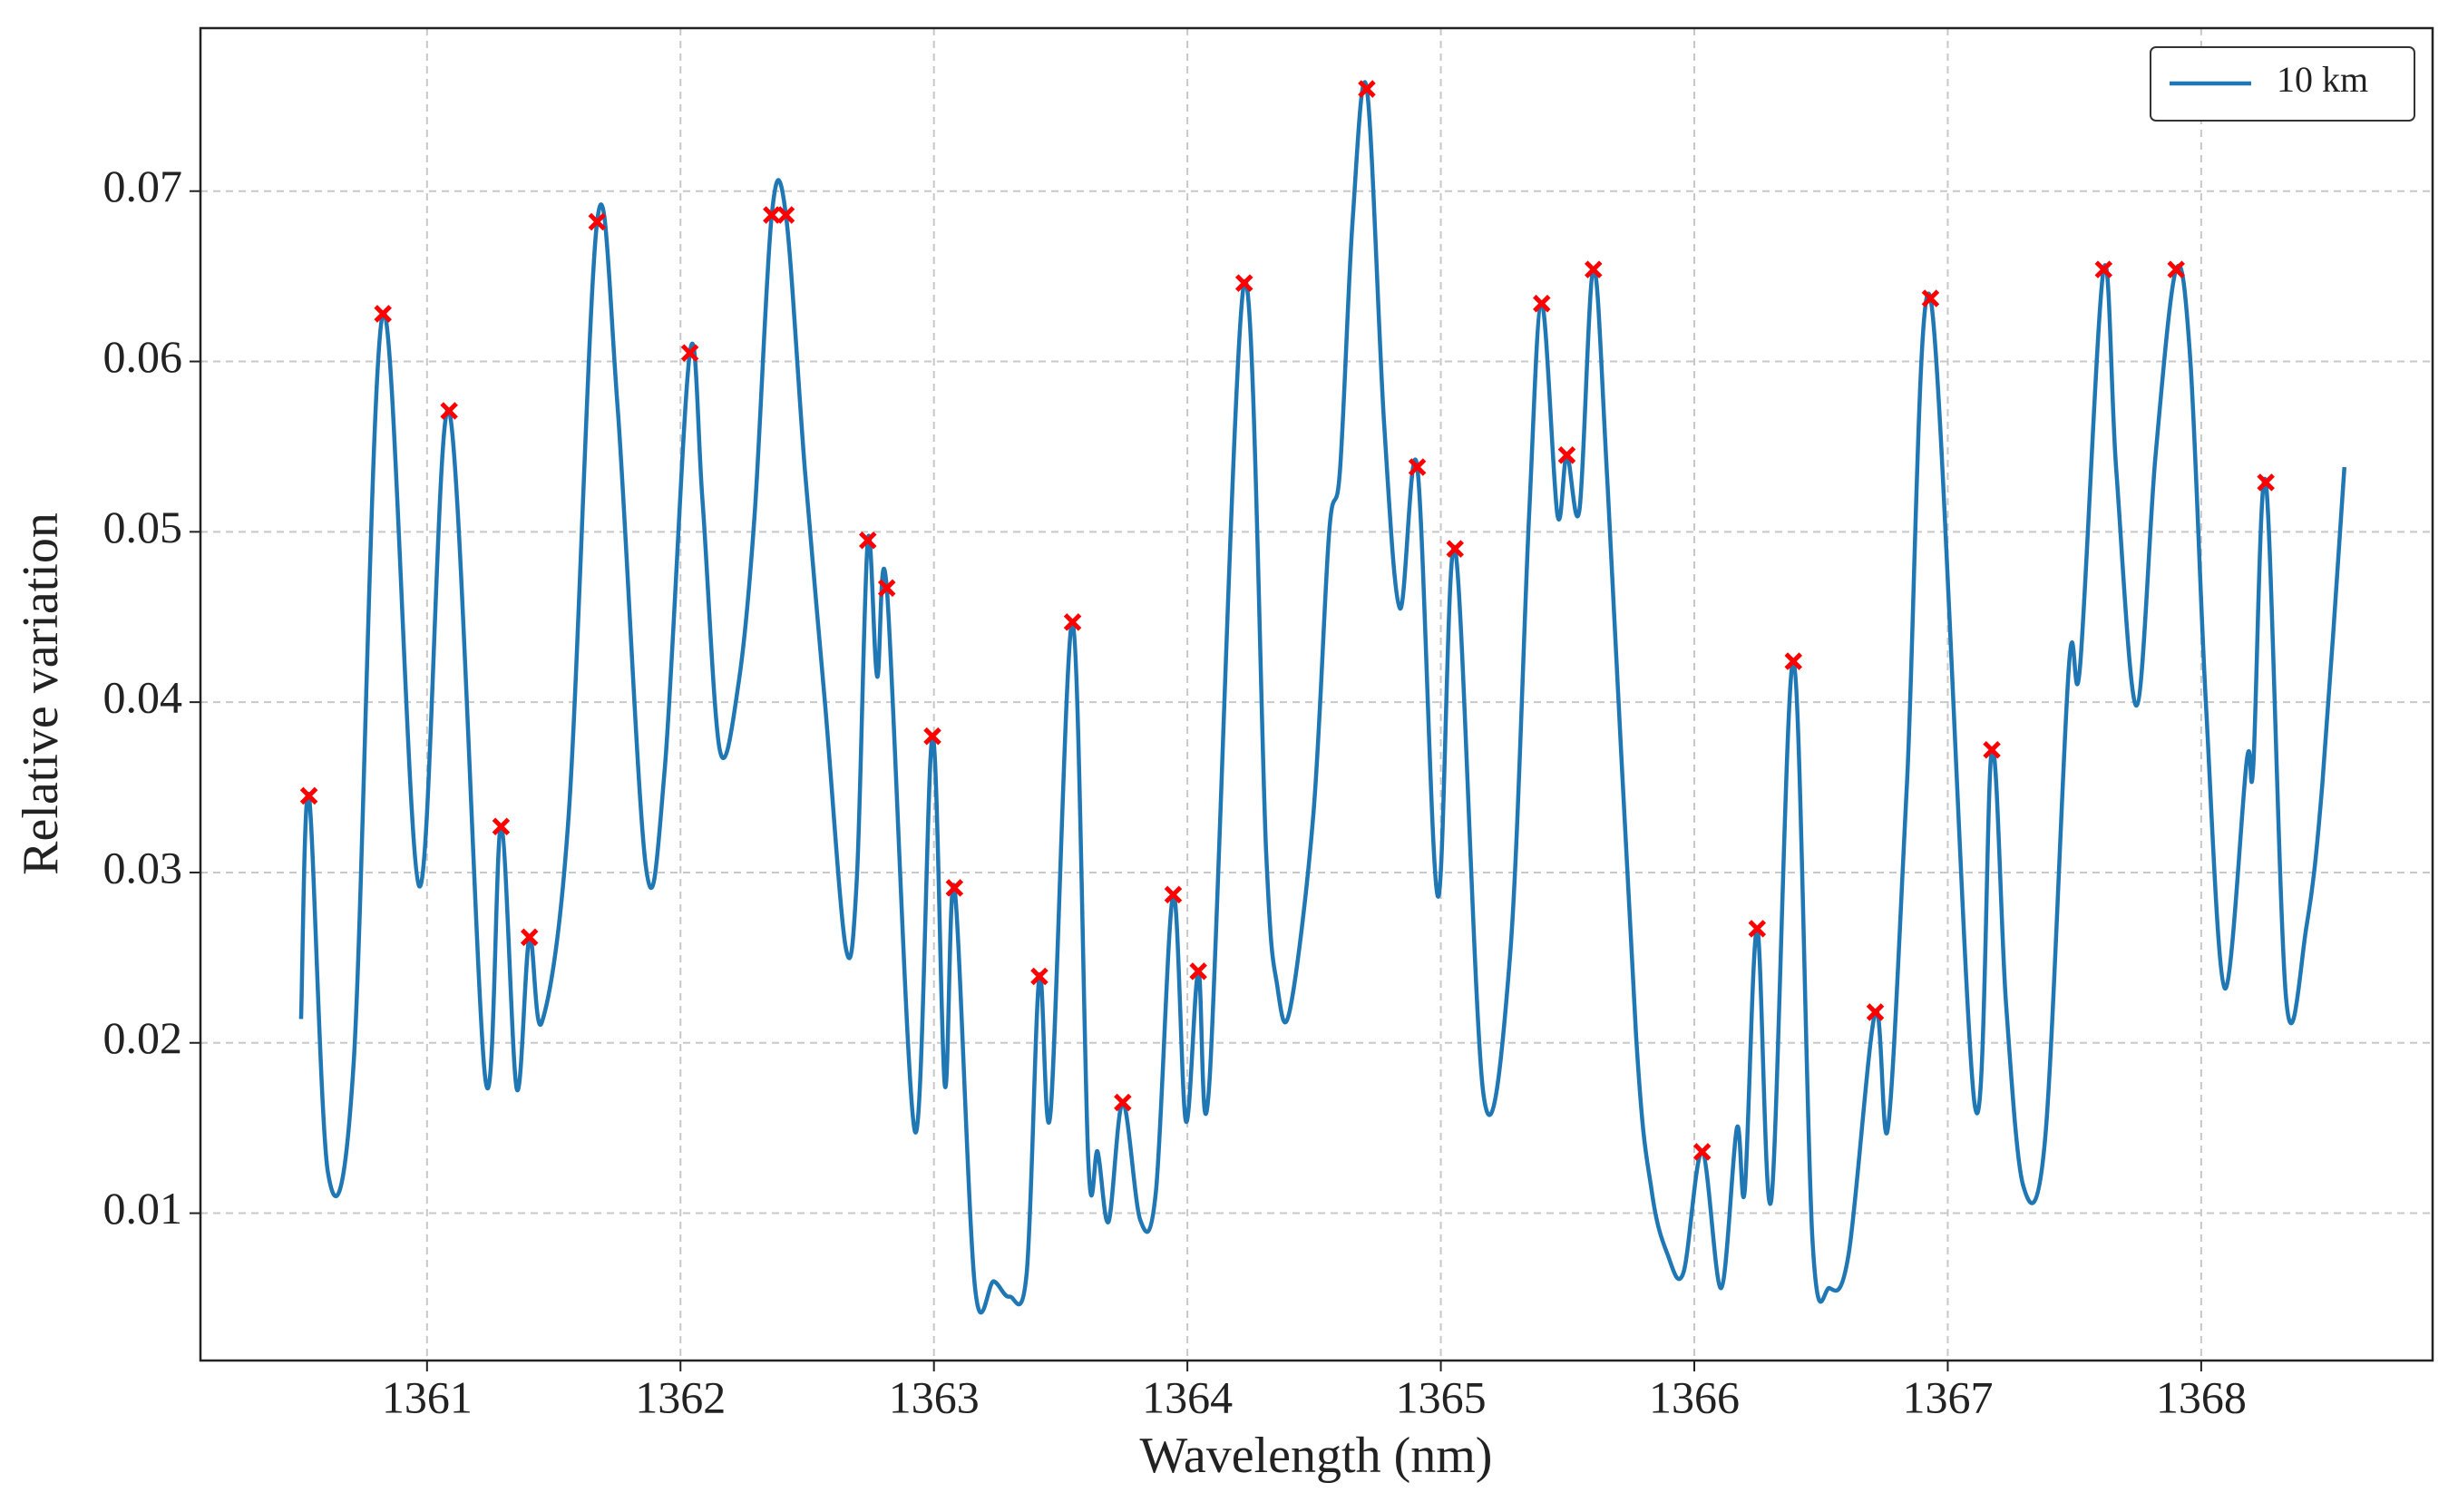 The height and width of the screenshot is (1512, 2458). I want to click on y-tick-label: 0.01, so click(143, 1208).